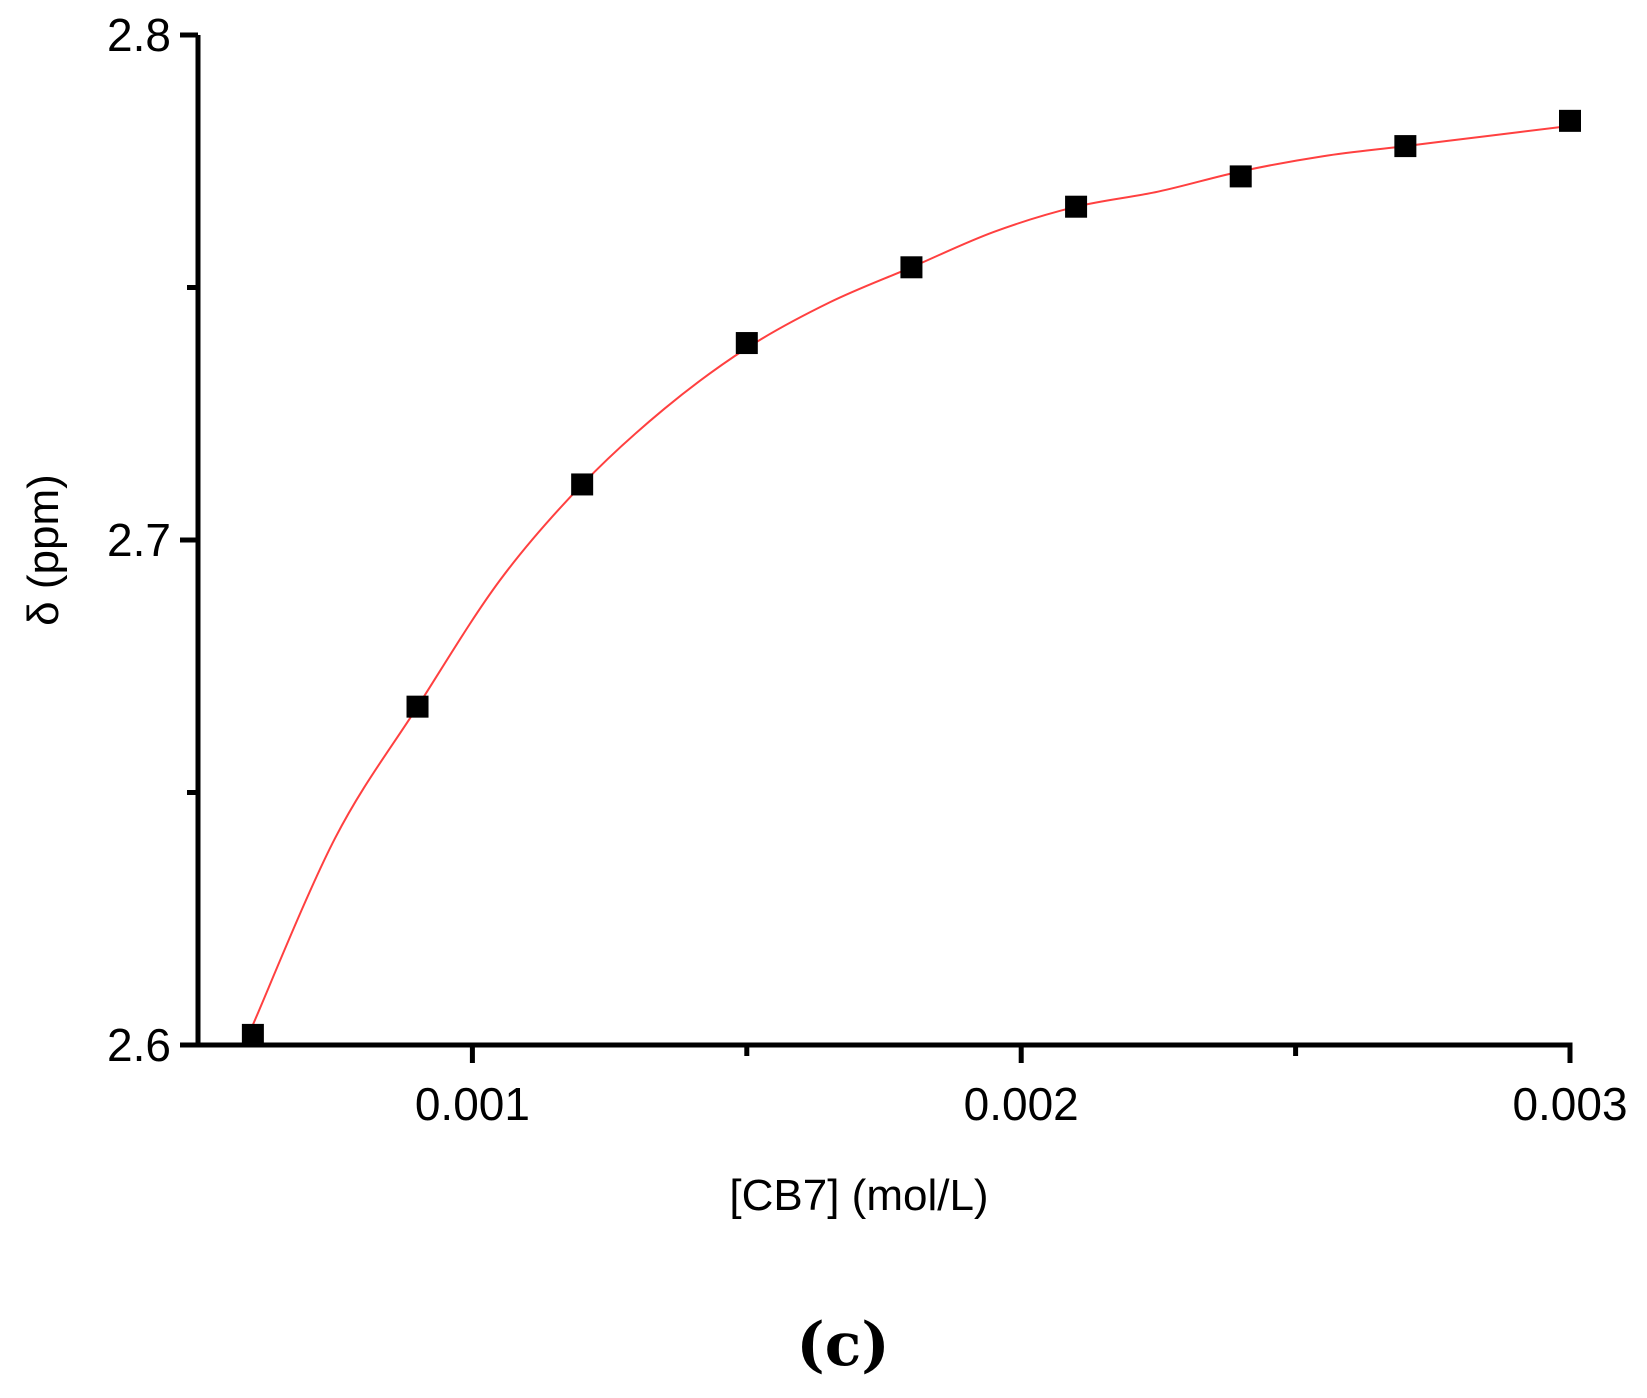 Image resolution: width=1647 pixels, height=1398 pixels. I want to click on y-tick-label: 2.6, so click(139, 1045).